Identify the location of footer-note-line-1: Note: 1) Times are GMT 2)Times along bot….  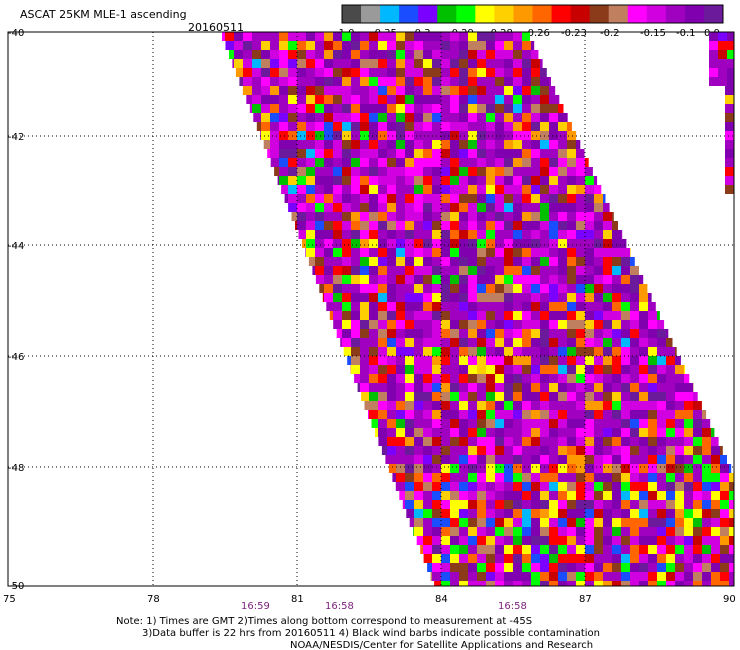
(324, 621).